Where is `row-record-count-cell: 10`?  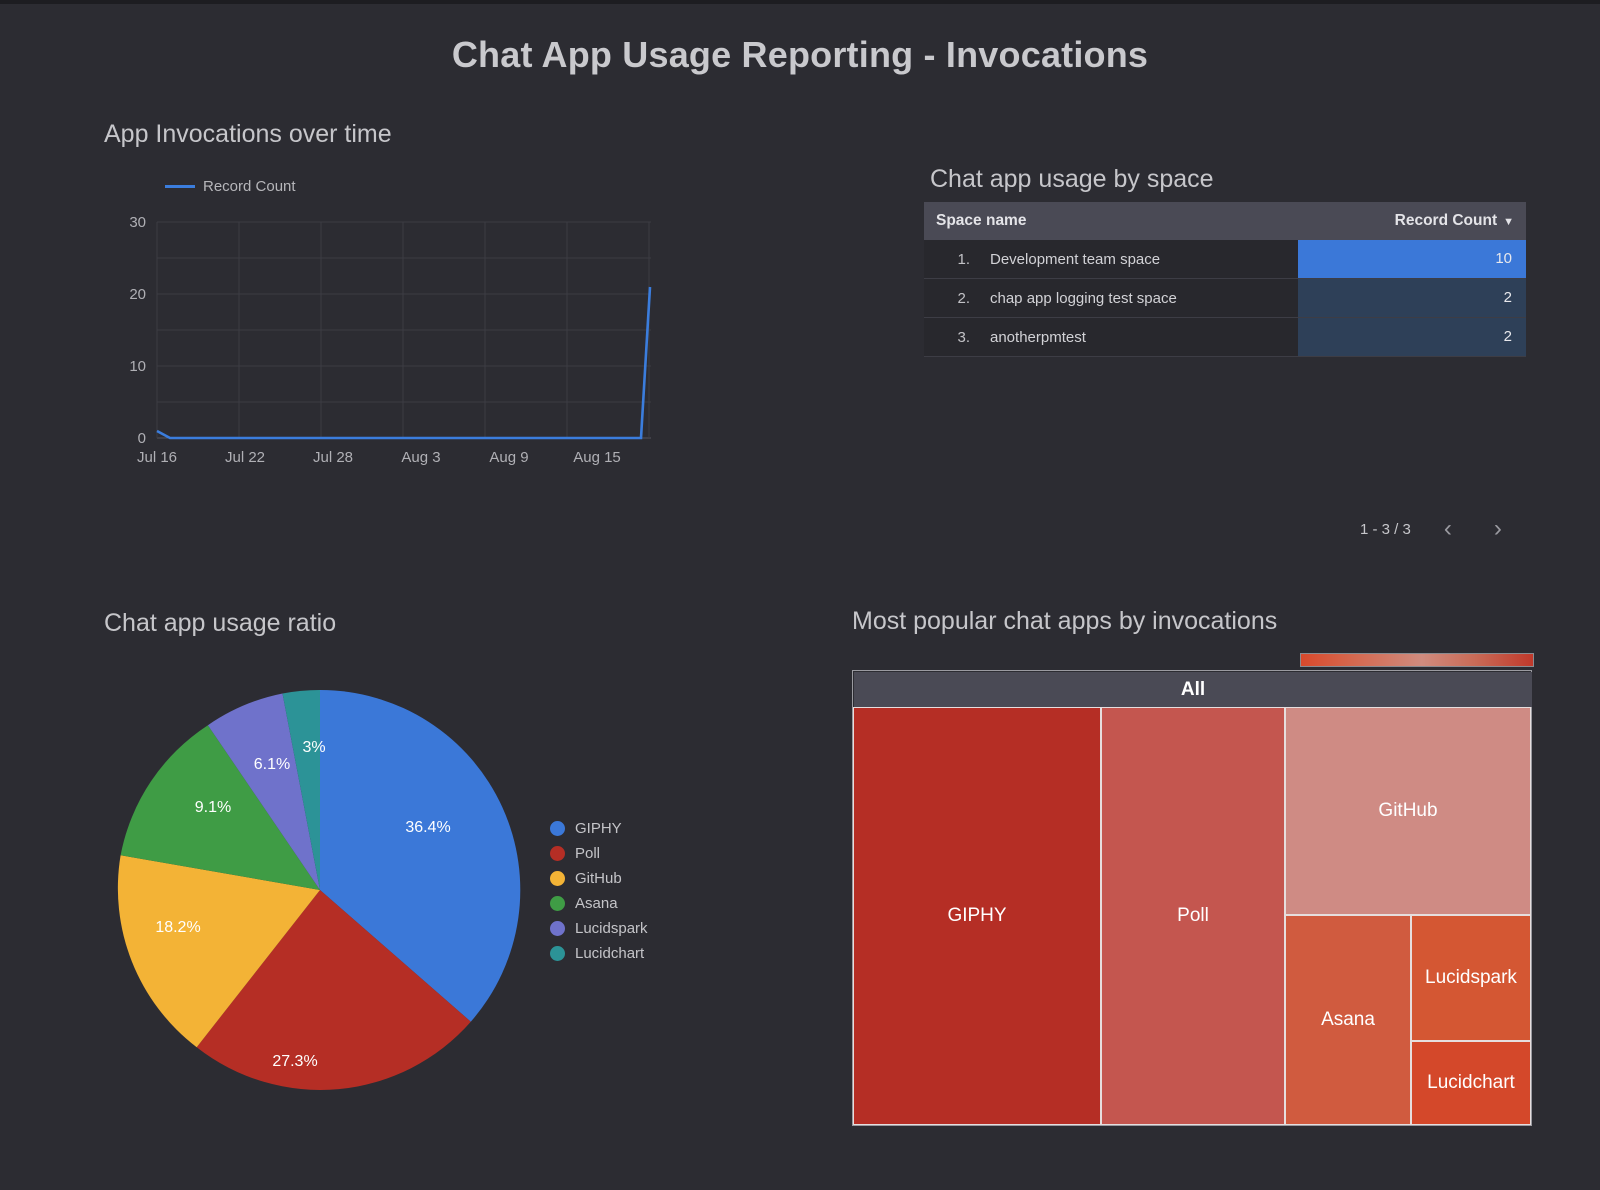 row-record-count-cell: 10 is located at coordinates (1412, 259).